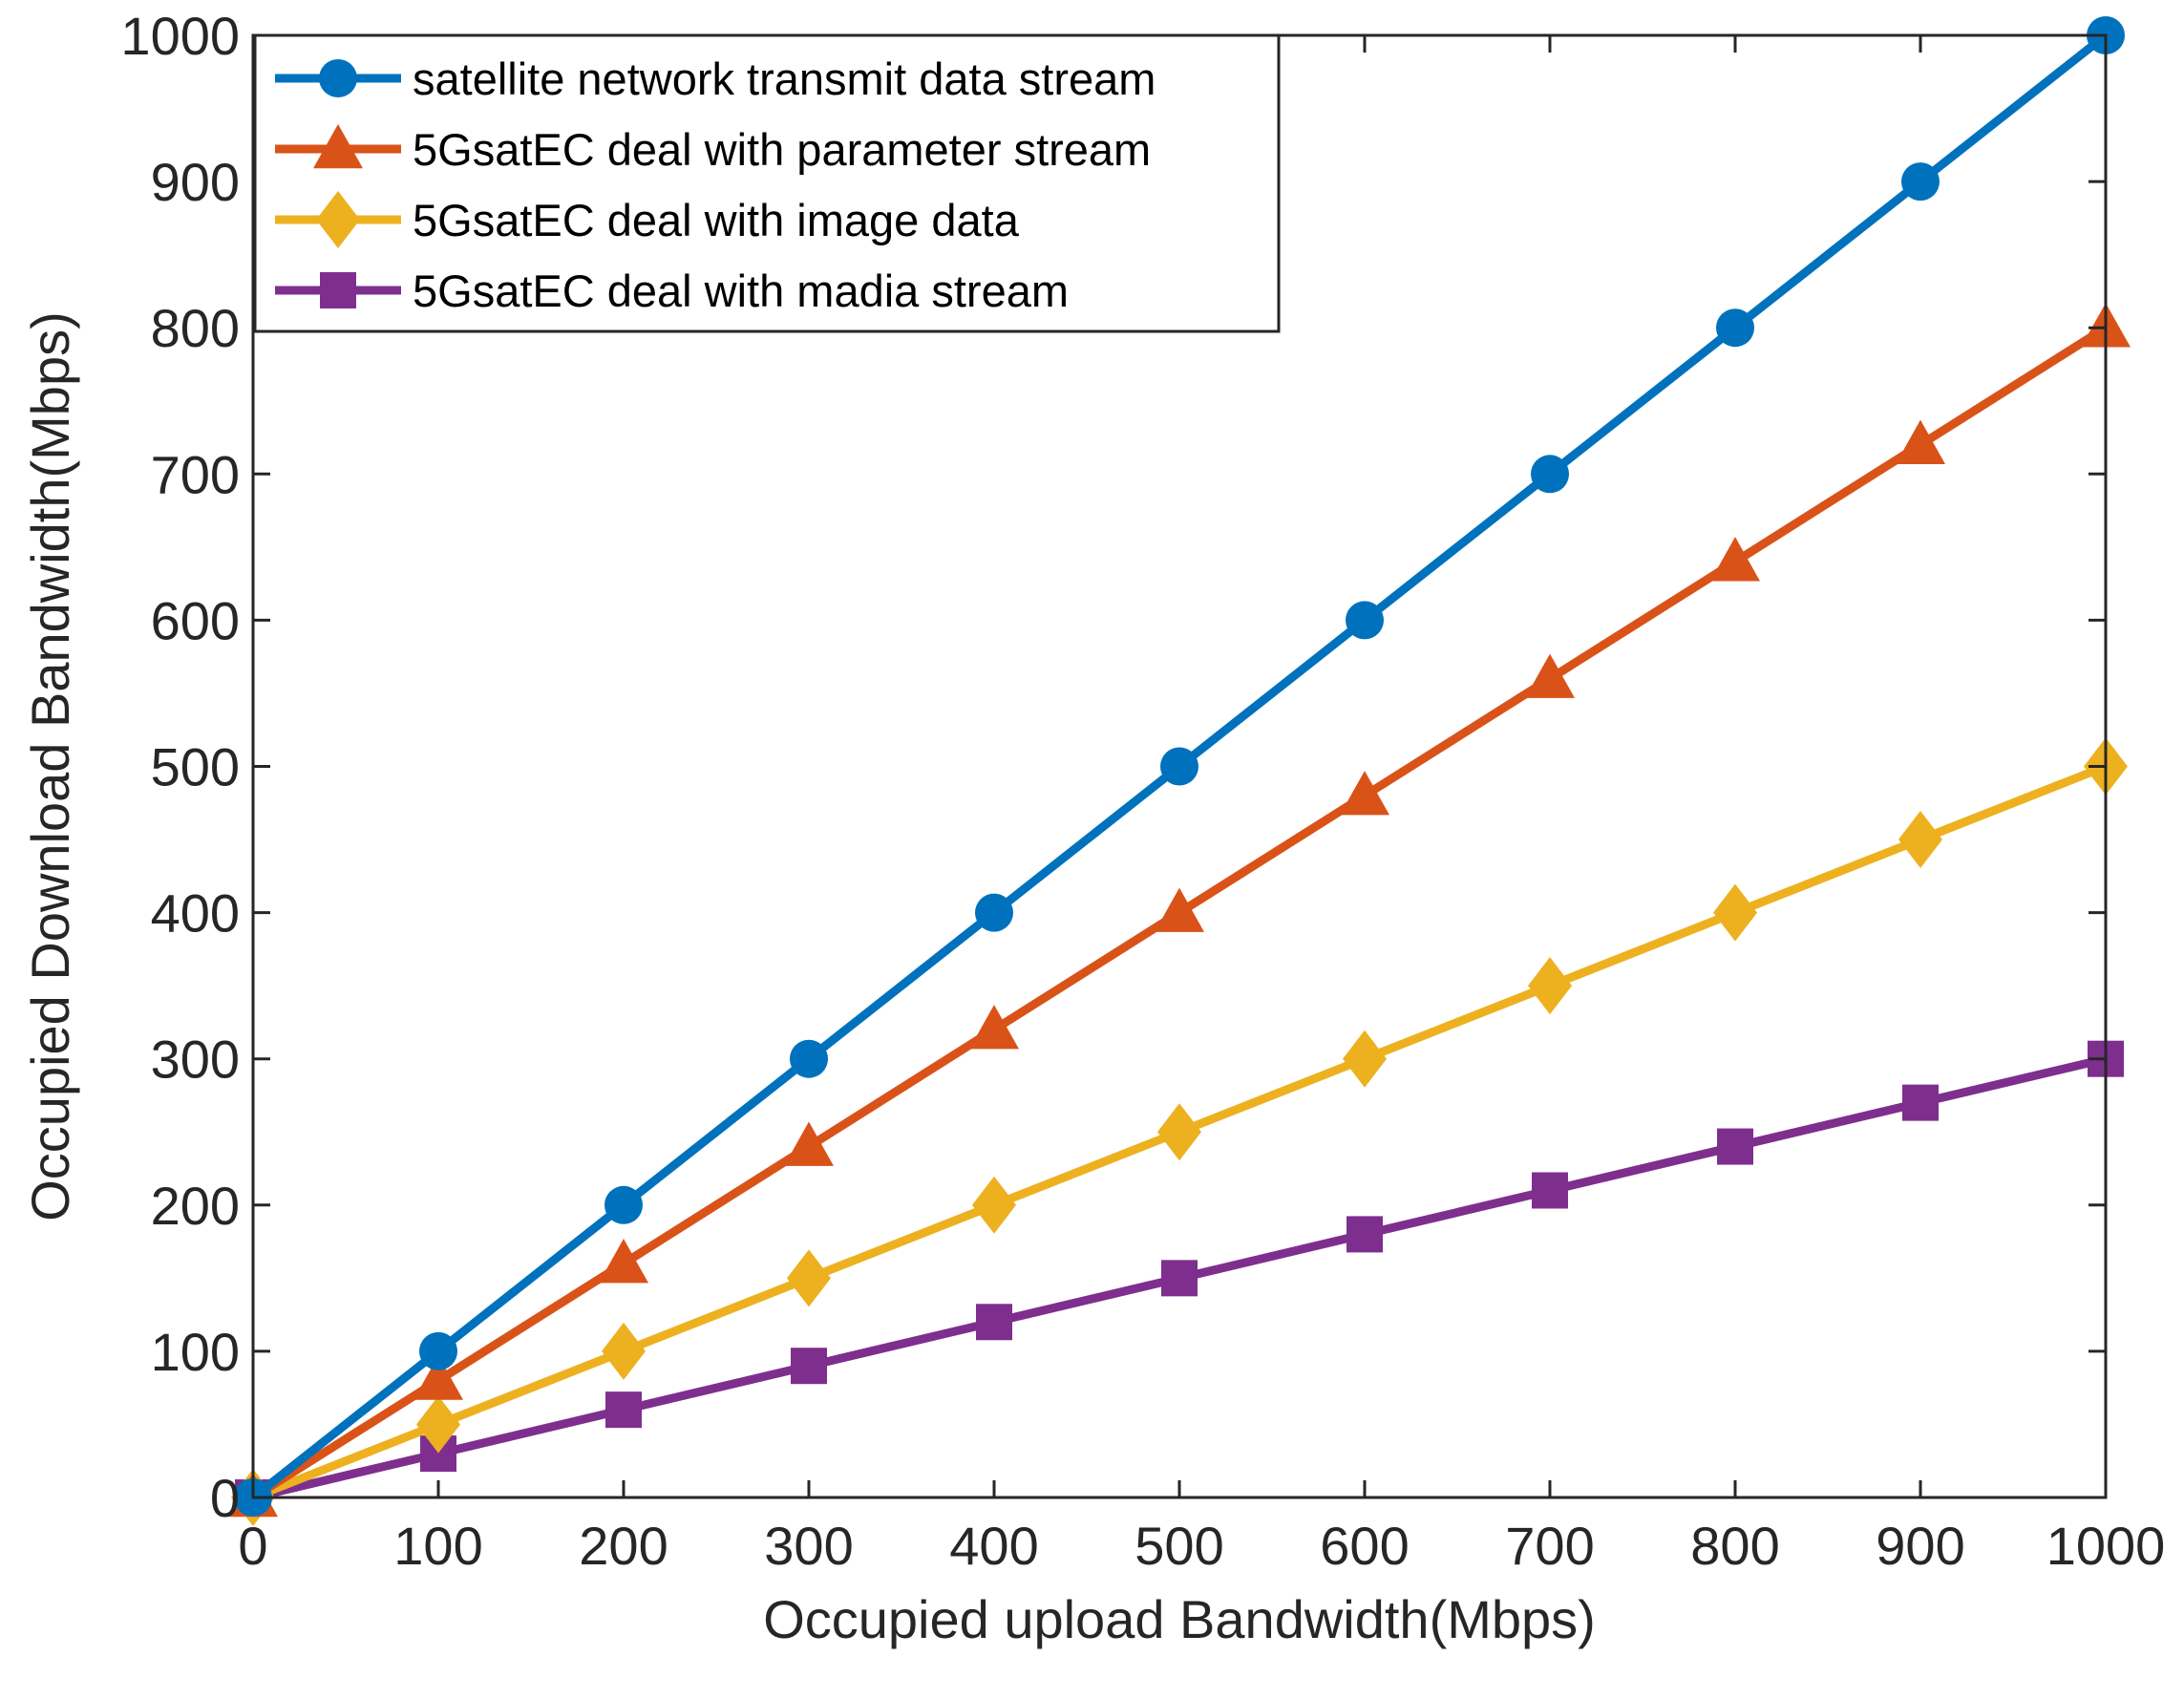 This screenshot has height=1699, width=2184. What do you see at coordinates (195, 620) in the screenshot?
I see `y-tick-label-6: 600` at bounding box center [195, 620].